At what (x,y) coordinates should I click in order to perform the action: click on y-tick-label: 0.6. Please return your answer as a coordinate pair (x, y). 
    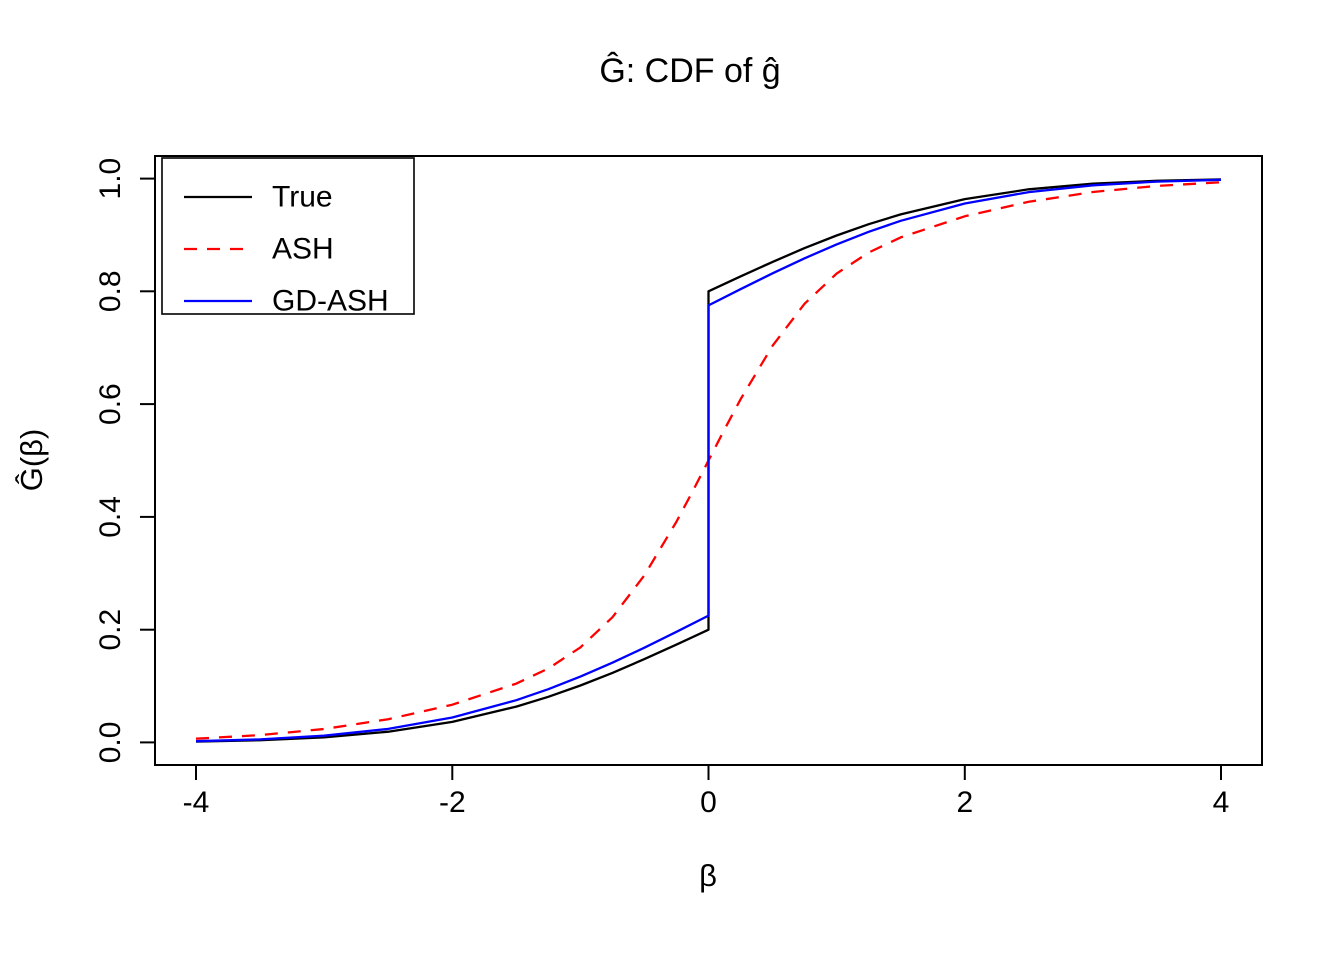
    Looking at the image, I should click on (110, 404).